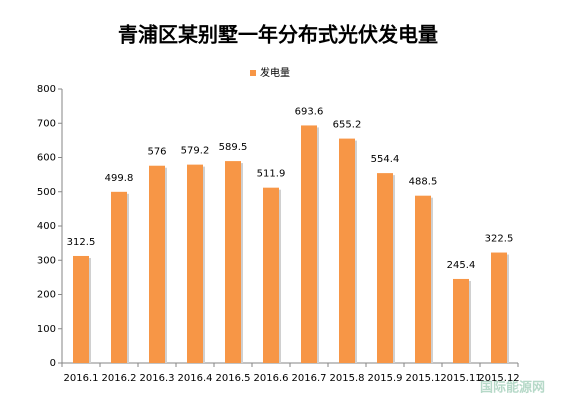  I want to click on x-tick-label: 2015.9, so click(385, 378).